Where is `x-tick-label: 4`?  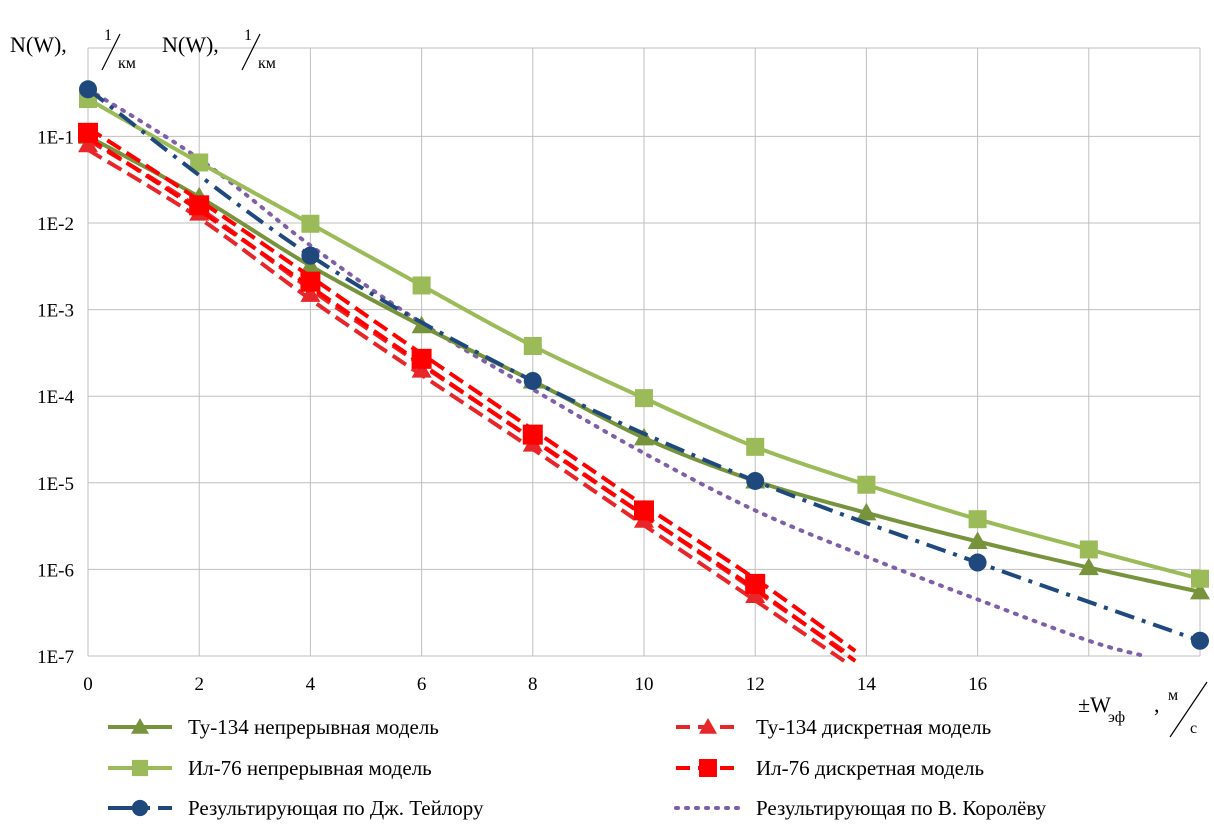
x-tick-label: 4 is located at coordinates (311, 684).